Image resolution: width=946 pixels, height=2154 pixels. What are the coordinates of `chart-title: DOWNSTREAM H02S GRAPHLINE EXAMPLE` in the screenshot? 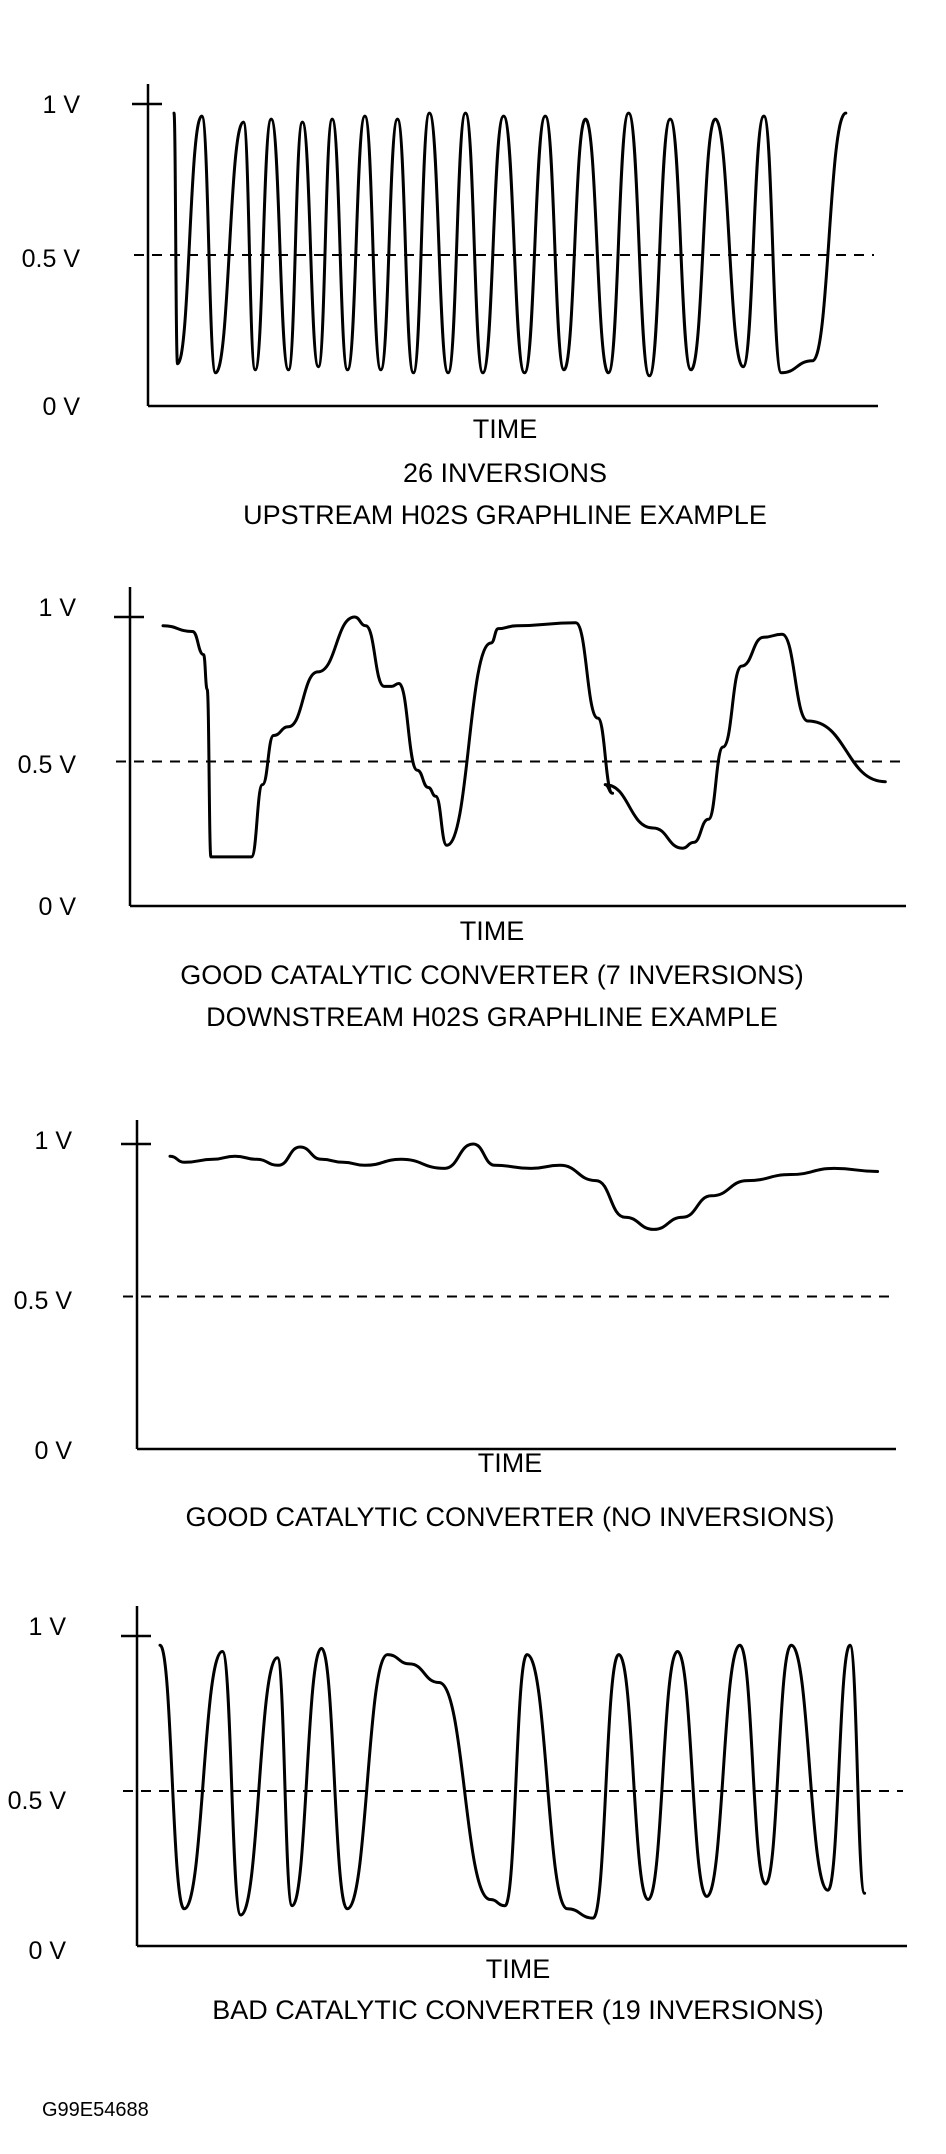 It's located at (492, 1017).